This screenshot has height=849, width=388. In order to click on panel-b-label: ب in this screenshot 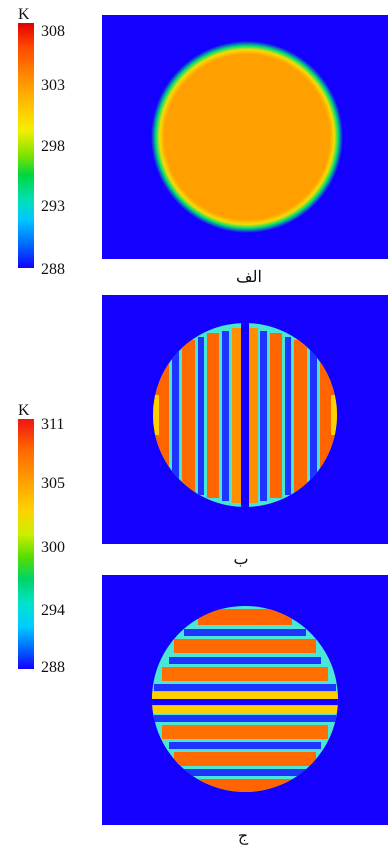, I will do `click(241, 559)`.